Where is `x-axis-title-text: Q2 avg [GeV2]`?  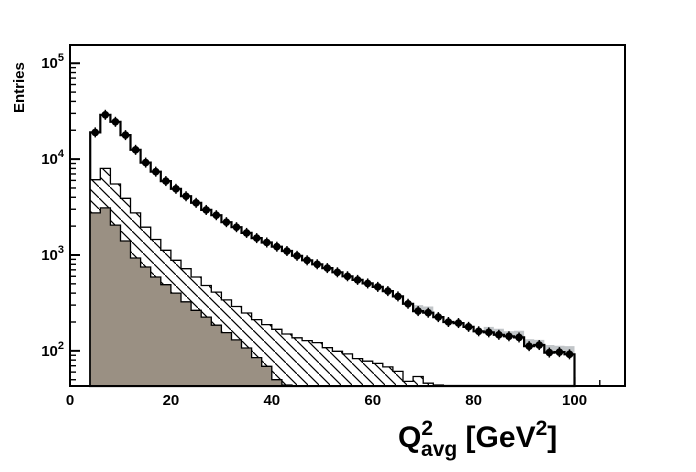
x-axis-title-text: Q2 avg [GeV2] is located at coordinates (477, 439).